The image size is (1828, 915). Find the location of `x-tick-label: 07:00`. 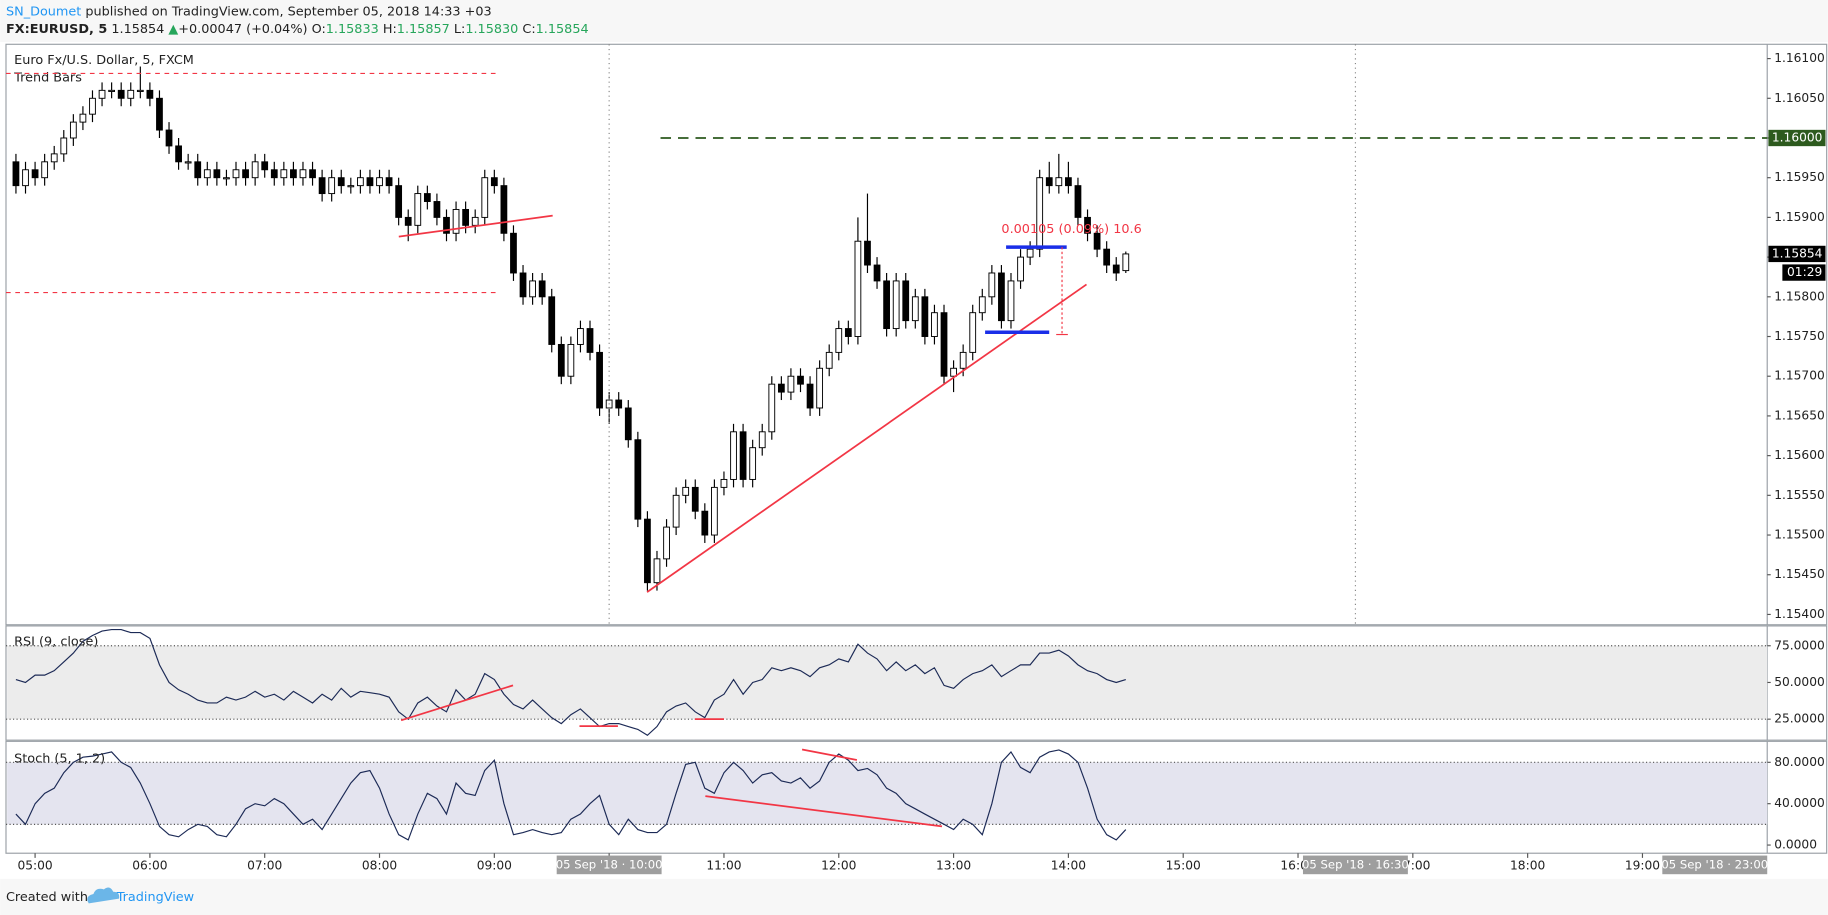

x-tick-label: 07:00 is located at coordinates (264, 866).